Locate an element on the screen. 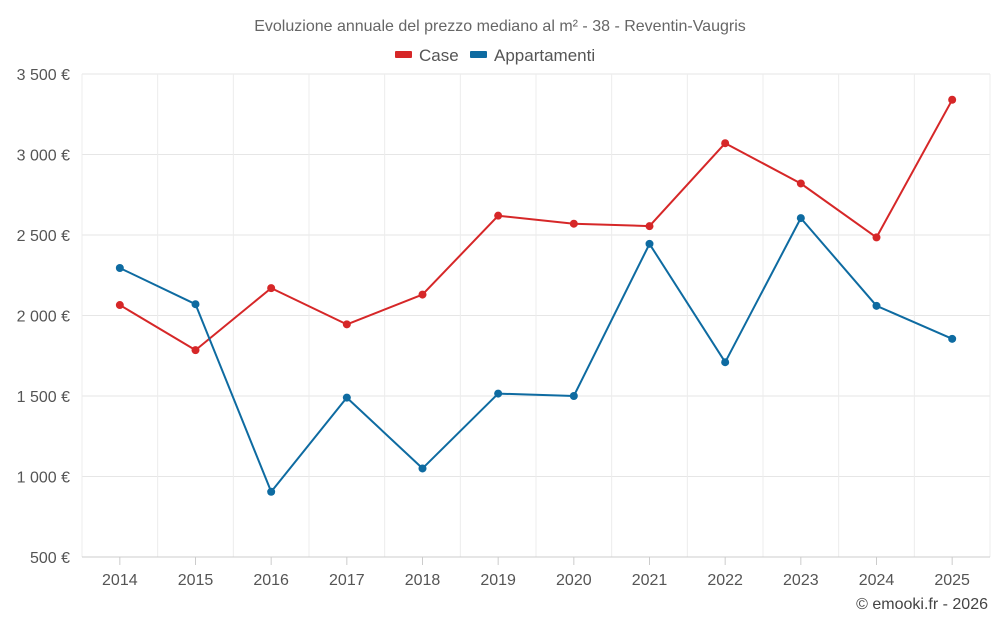  legend-swatch-appartamenti is located at coordinates (478, 54).